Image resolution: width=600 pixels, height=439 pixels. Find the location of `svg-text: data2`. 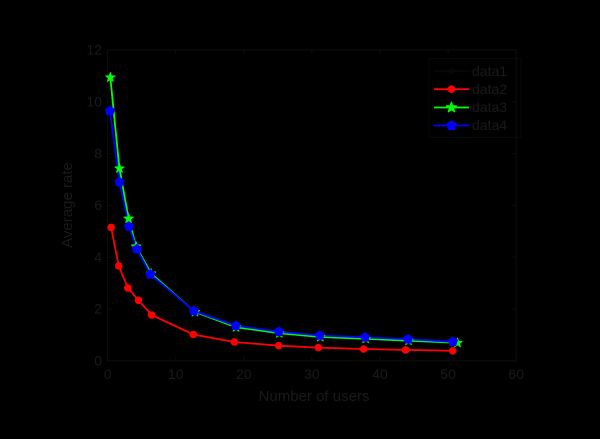

svg-text: data2 is located at coordinates (489, 89).